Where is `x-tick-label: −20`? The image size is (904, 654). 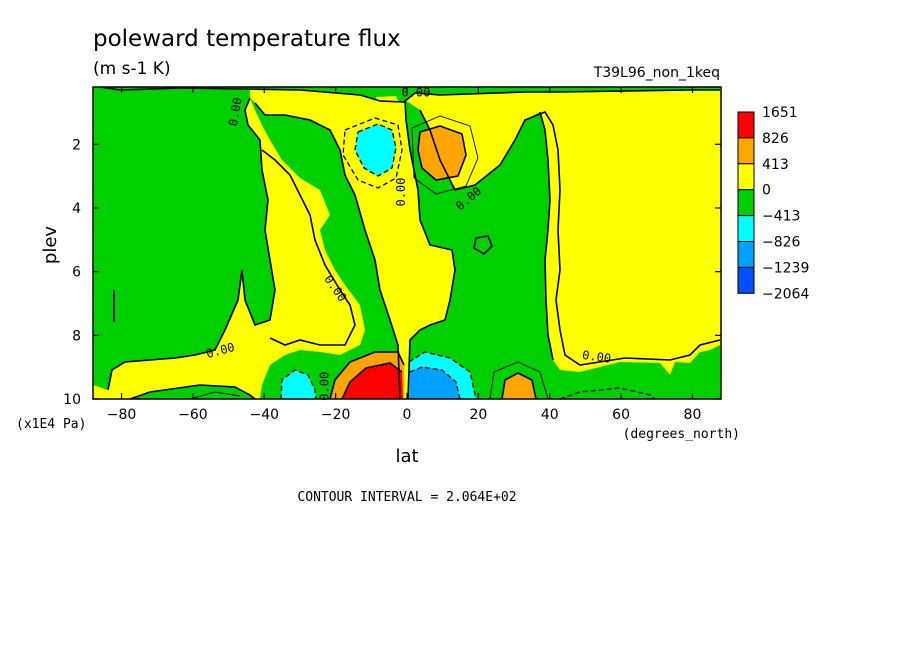 x-tick-label: −20 is located at coordinates (336, 415).